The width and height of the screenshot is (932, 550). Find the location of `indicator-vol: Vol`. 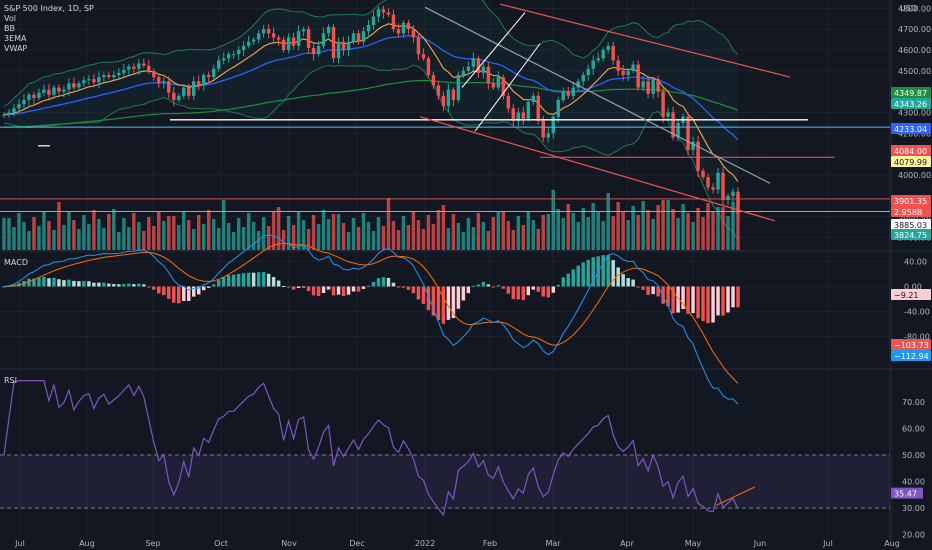

indicator-vol: Vol is located at coordinates (10, 18).